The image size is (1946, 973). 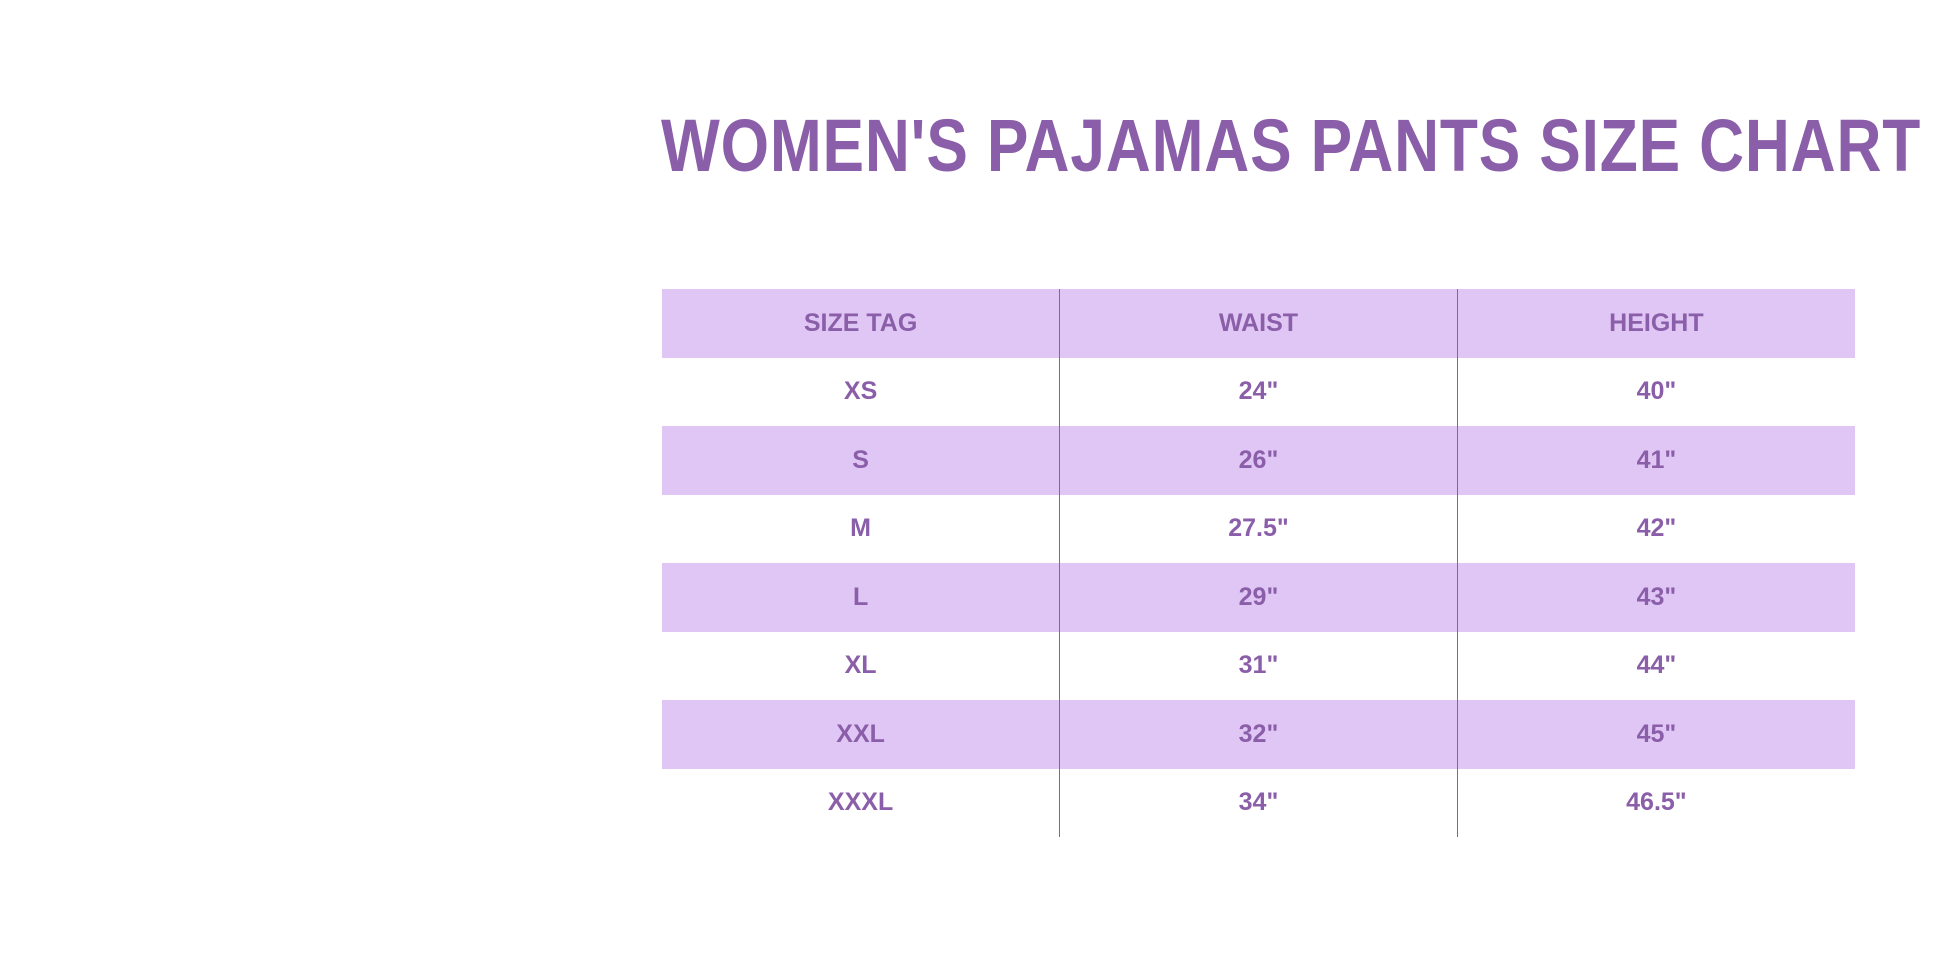 I want to click on table-cell: 43", so click(x=1655, y=597).